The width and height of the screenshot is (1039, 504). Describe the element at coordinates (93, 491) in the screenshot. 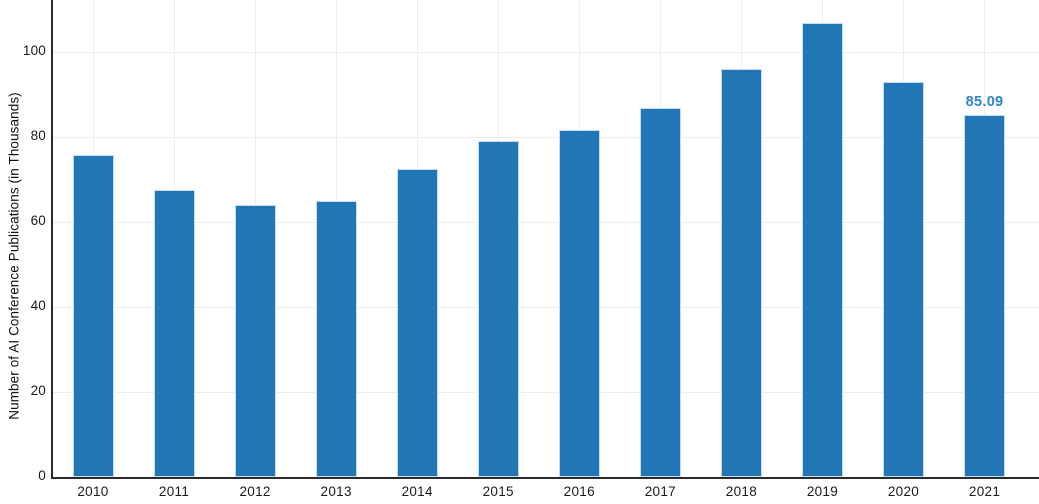

I see `x-tick-label-2010: 2010` at that location.